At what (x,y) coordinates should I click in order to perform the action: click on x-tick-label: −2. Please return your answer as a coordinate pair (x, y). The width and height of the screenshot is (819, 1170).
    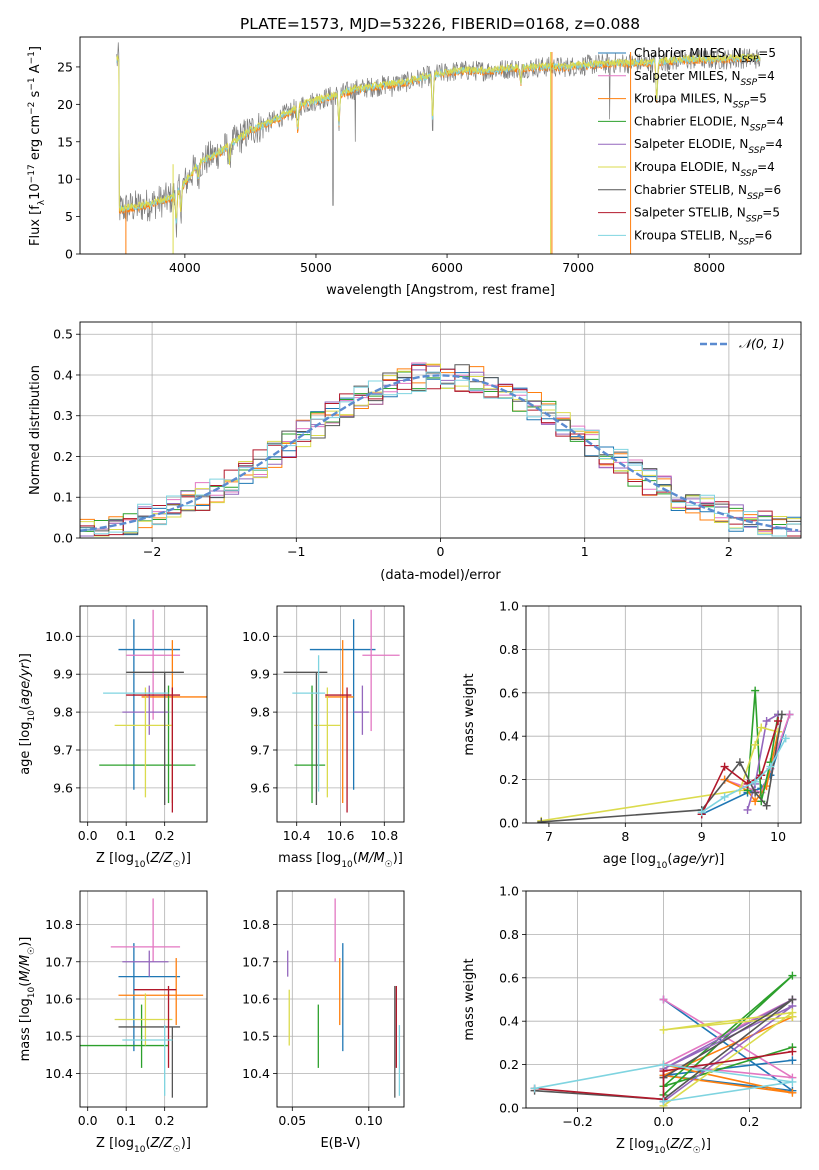
    Looking at the image, I should click on (152, 551).